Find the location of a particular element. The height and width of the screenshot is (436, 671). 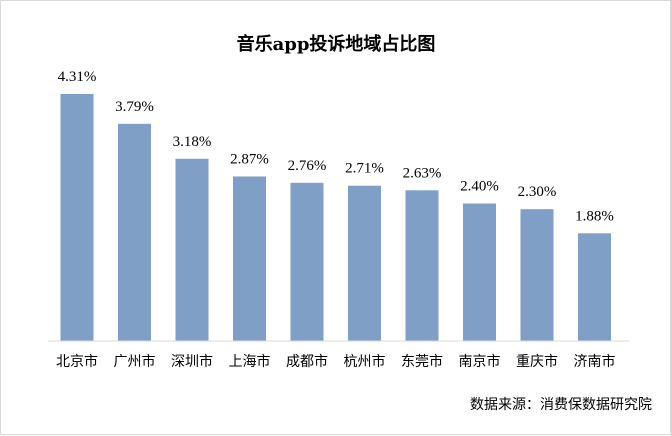

category-label-6: 杭州市 is located at coordinates (365, 361).